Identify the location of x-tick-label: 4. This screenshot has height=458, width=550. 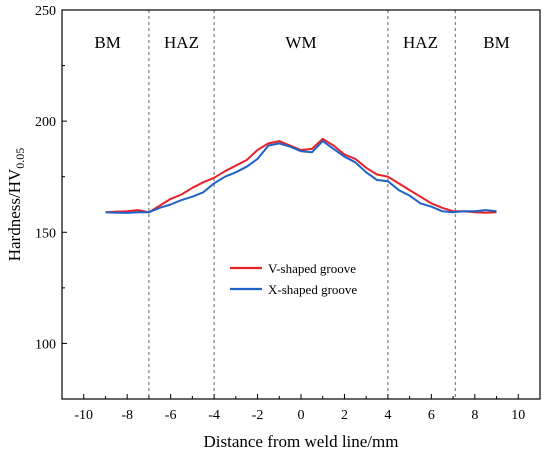
(387, 415).